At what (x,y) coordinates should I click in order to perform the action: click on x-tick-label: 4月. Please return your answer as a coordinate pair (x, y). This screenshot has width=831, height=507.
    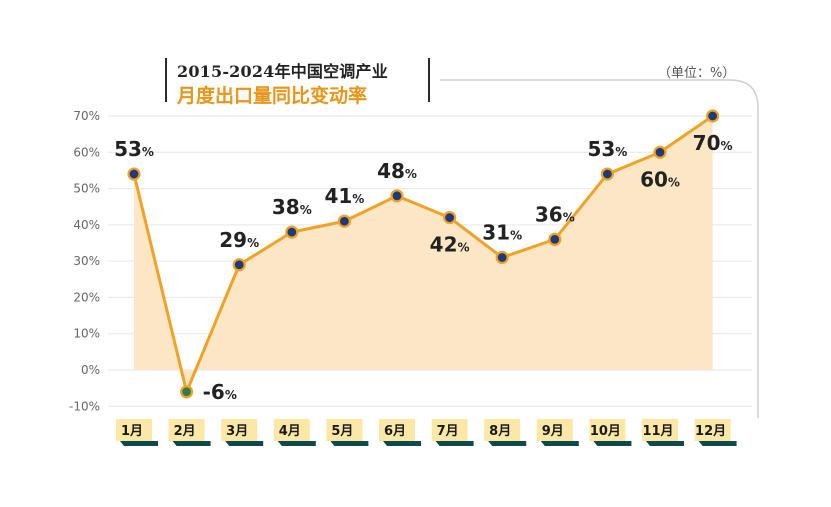
    Looking at the image, I should click on (290, 431).